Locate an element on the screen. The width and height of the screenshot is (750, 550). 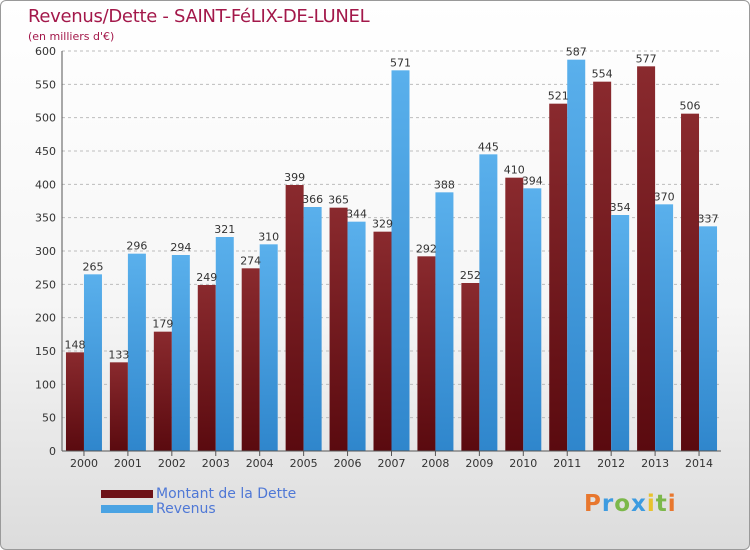
legend-swatch-debt is located at coordinates (127, 494).